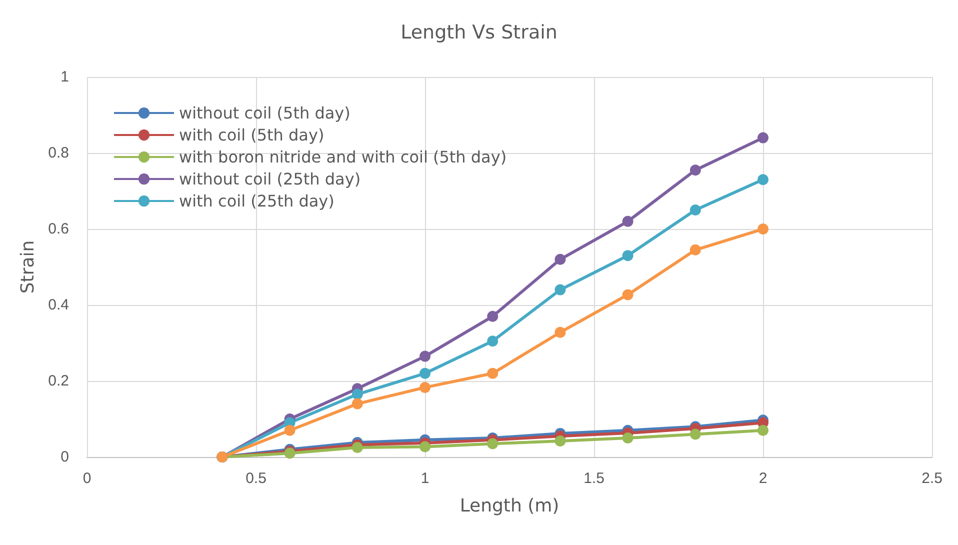 The width and height of the screenshot is (958, 545). I want to click on legend-label: with coil (5th day), so click(251, 135).